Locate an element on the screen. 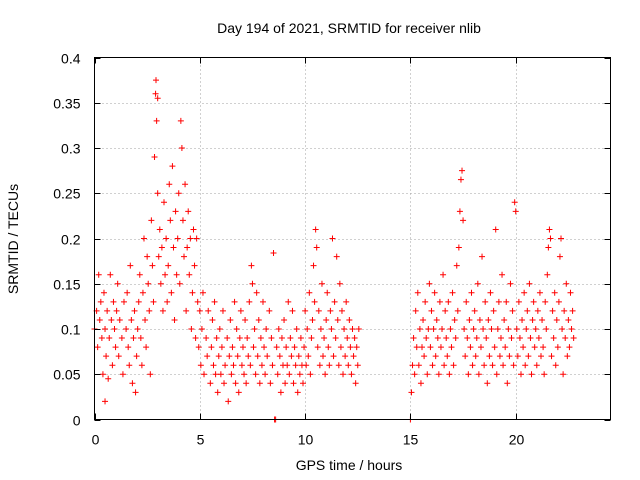 This screenshot has width=640, height=480. y-axis-label: SRMTID / TECUs is located at coordinates (13, 239).